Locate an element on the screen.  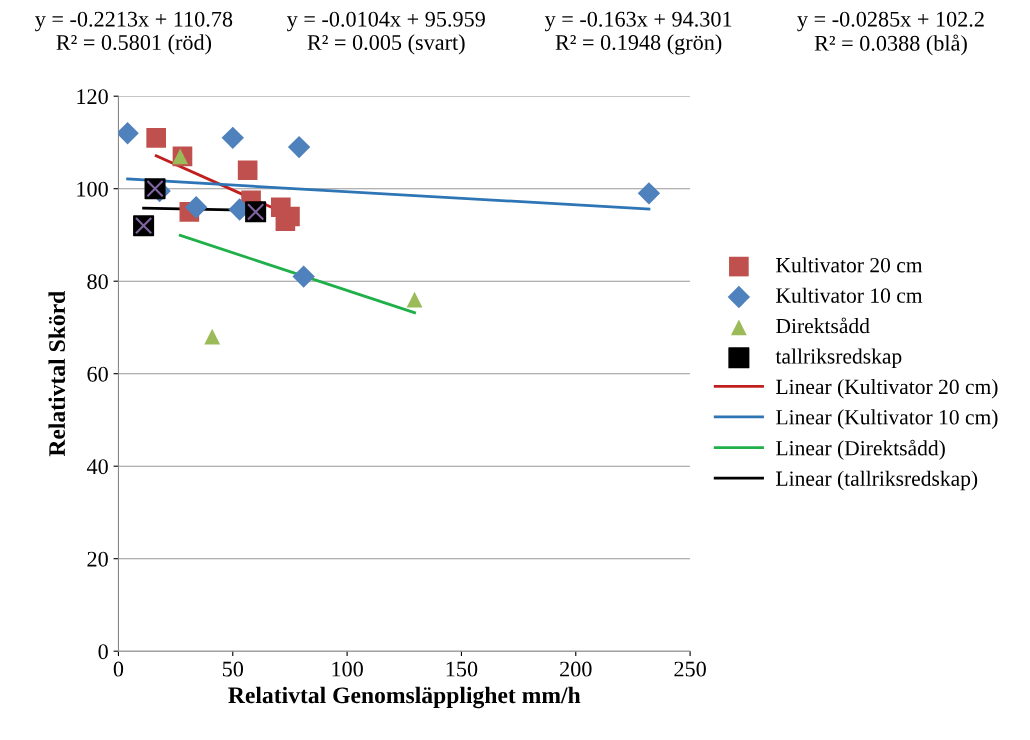
legend-label: Kultivator 10 cm is located at coordinates (849, 295).